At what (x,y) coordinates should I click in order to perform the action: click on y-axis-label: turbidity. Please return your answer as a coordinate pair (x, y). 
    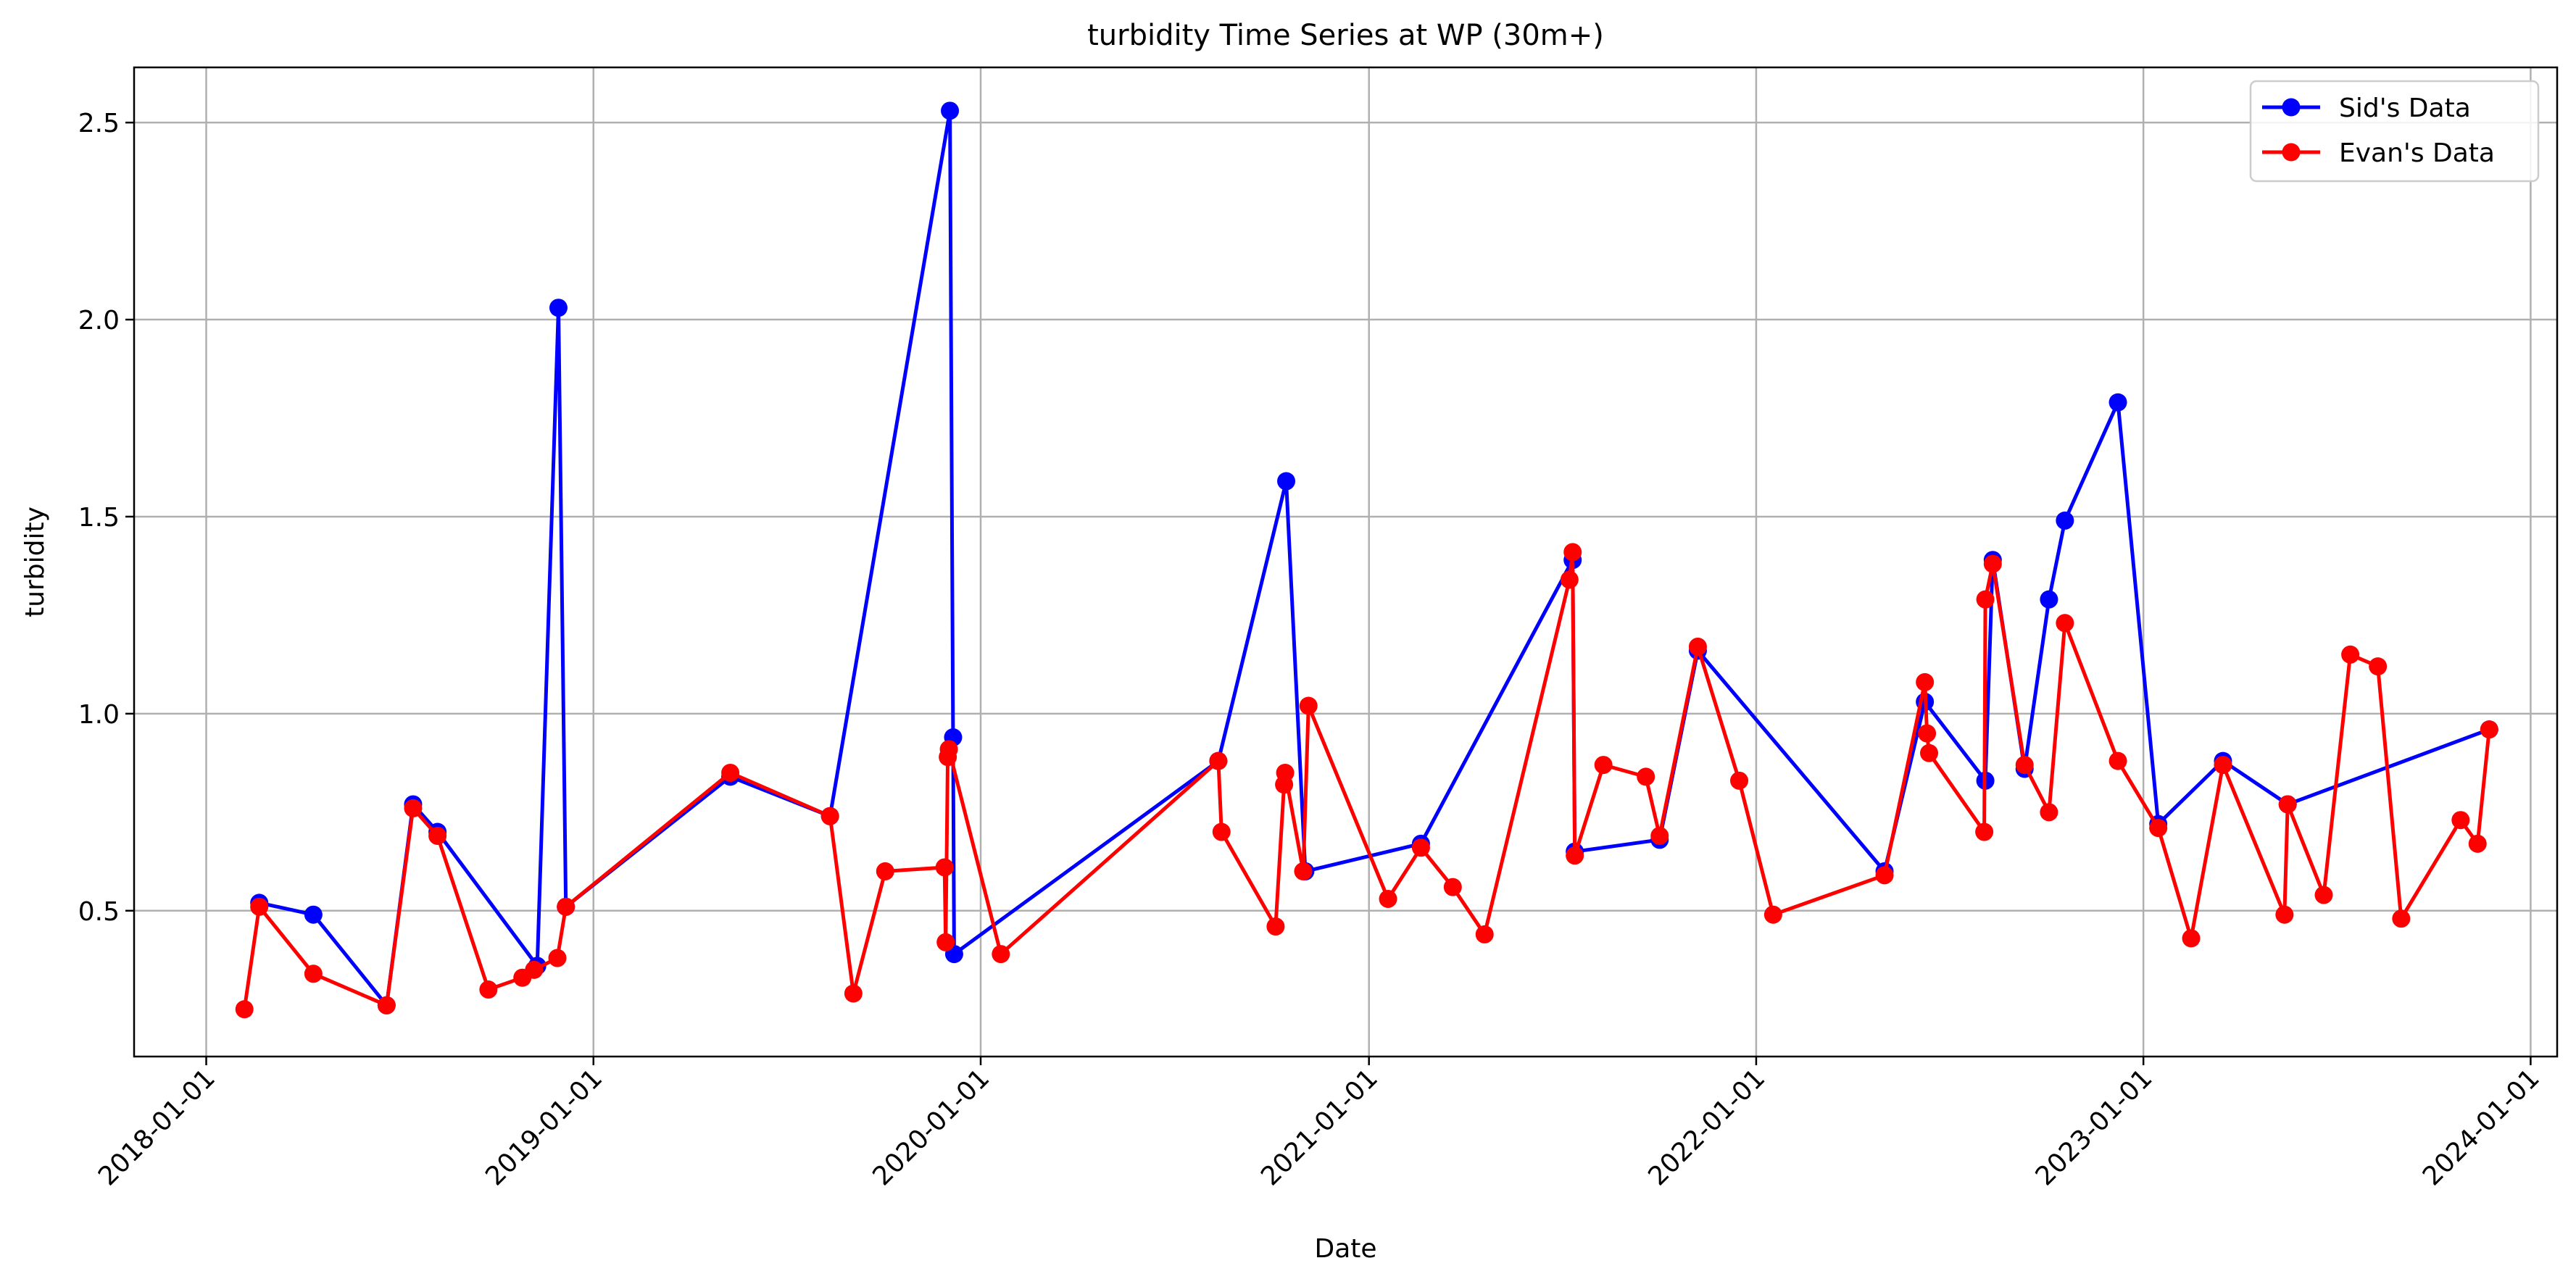
    Looking at the image, I should click on (35, 562).